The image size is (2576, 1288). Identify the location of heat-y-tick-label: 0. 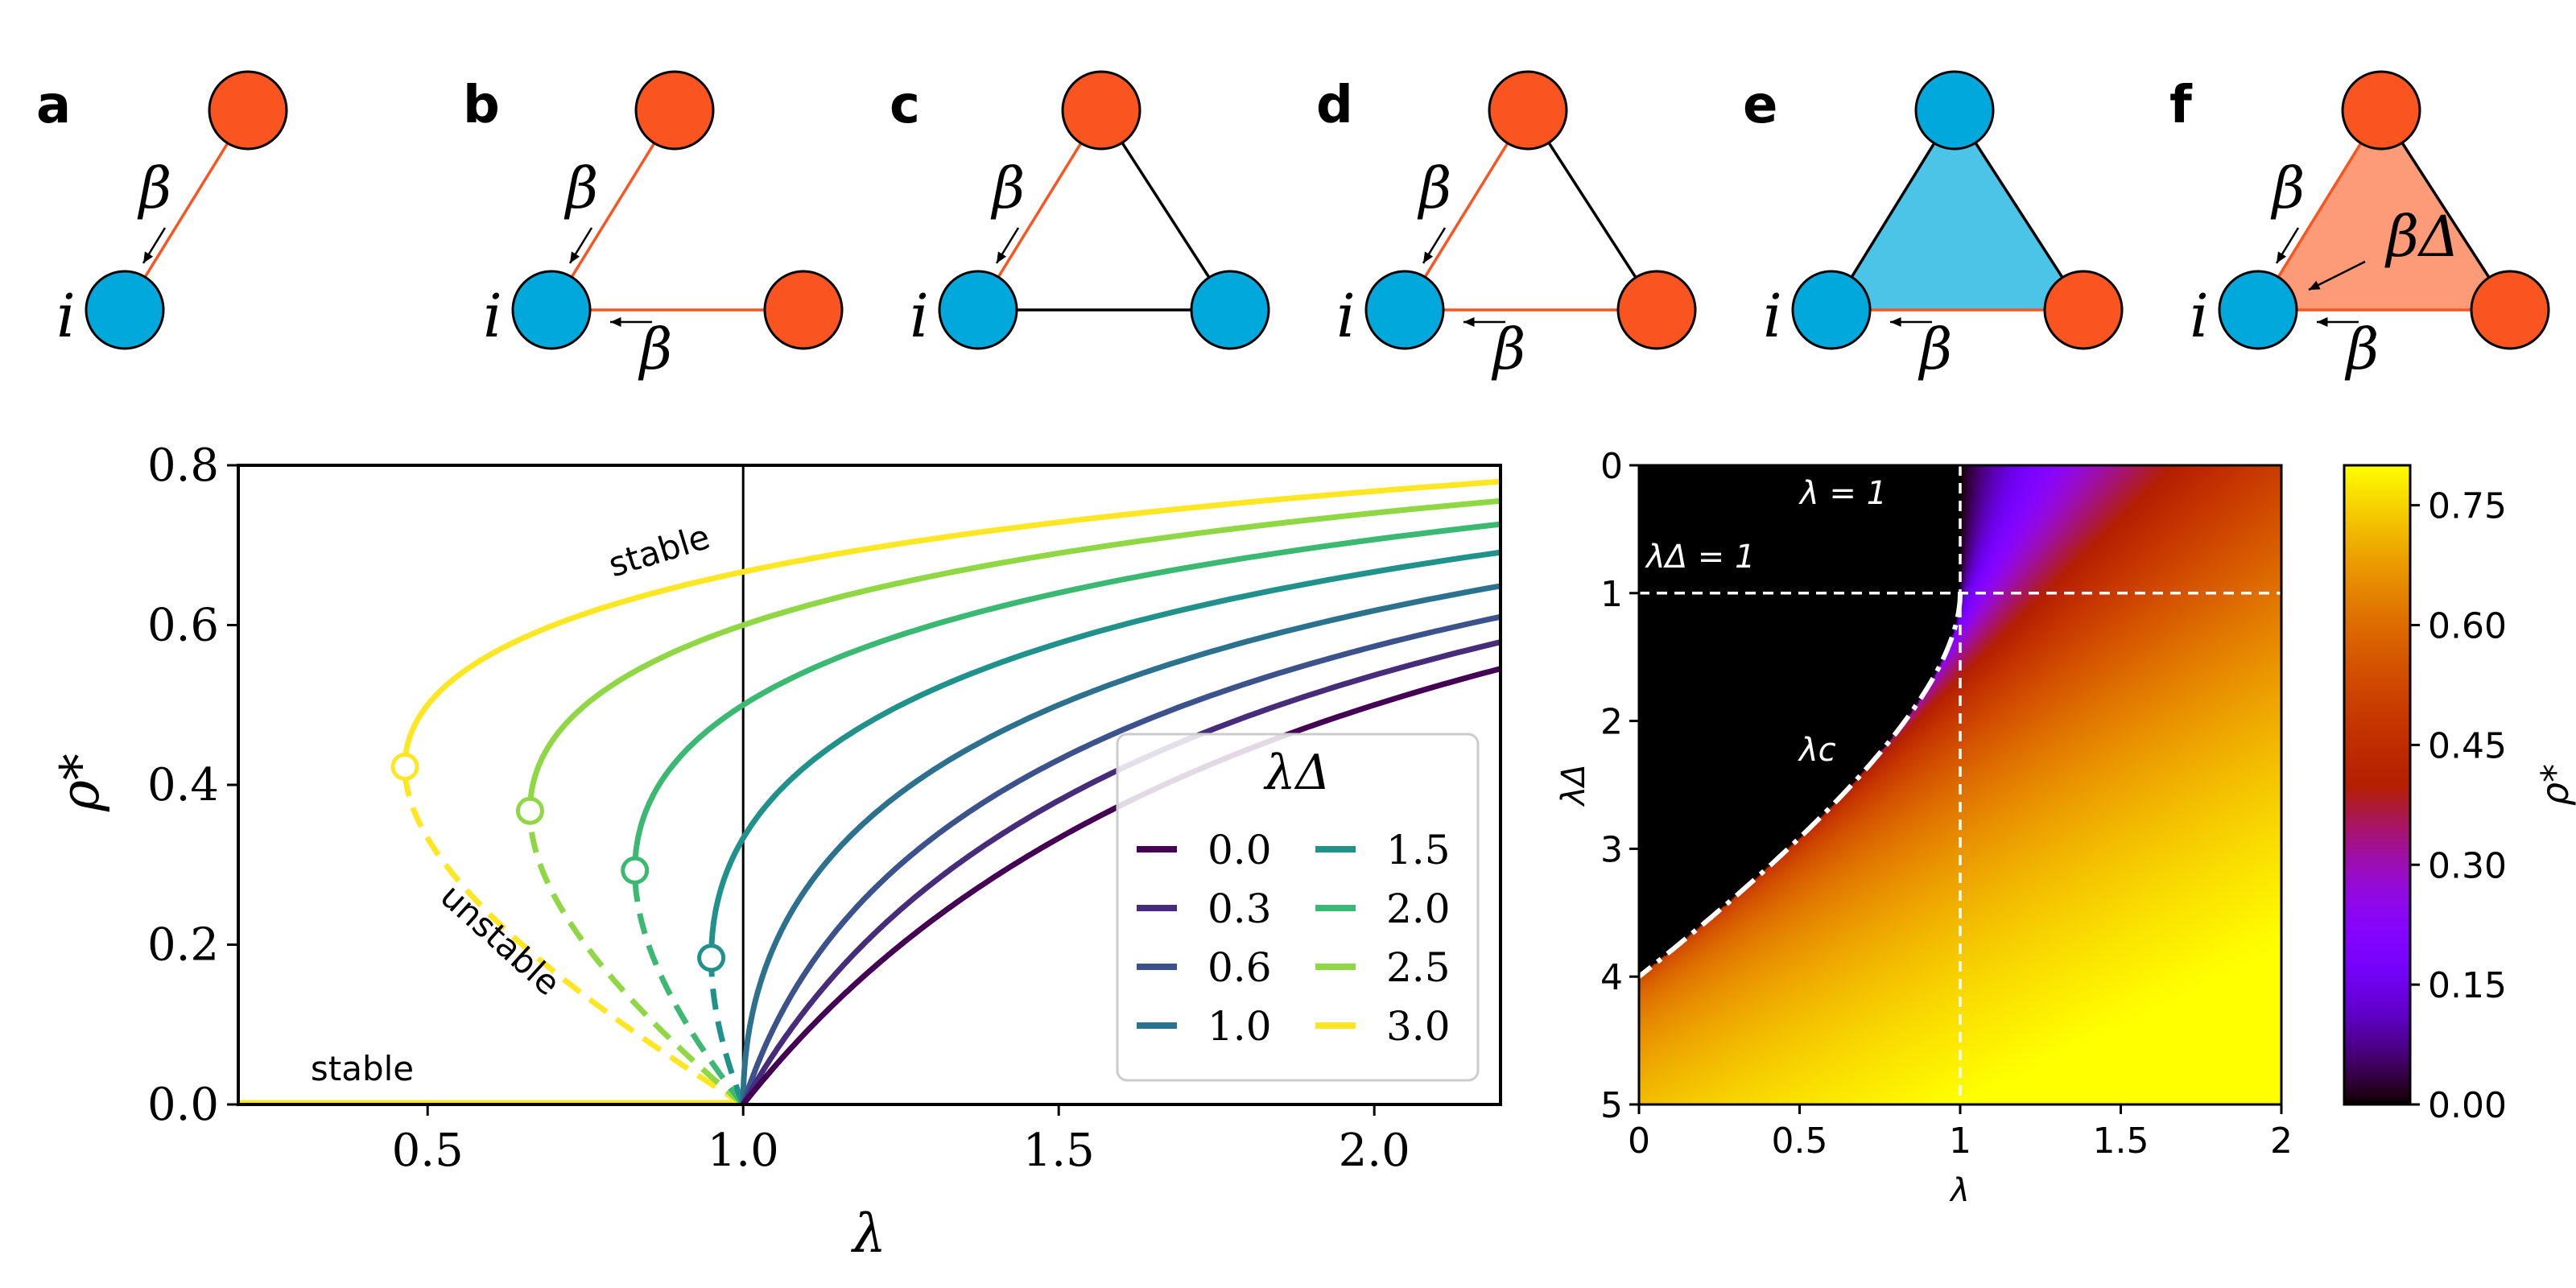
(1611, 466).